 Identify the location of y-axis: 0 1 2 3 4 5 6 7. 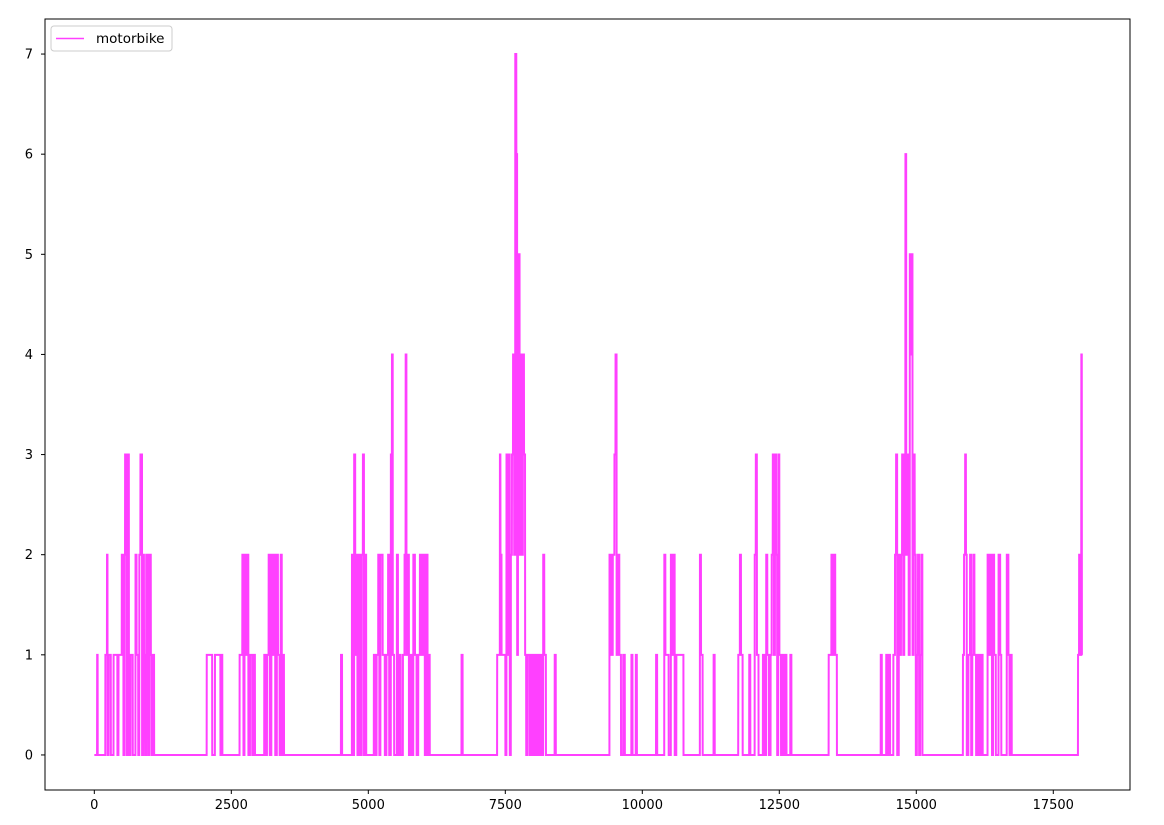
(35, 405).